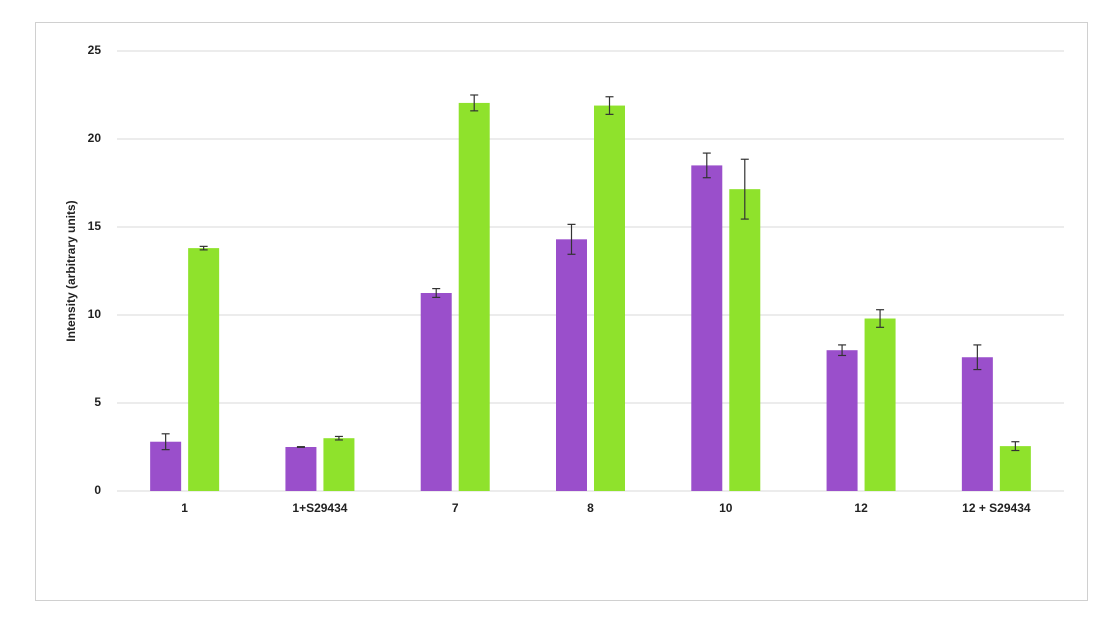  I want to click on y-tick-label: 15, so click(95, 226).